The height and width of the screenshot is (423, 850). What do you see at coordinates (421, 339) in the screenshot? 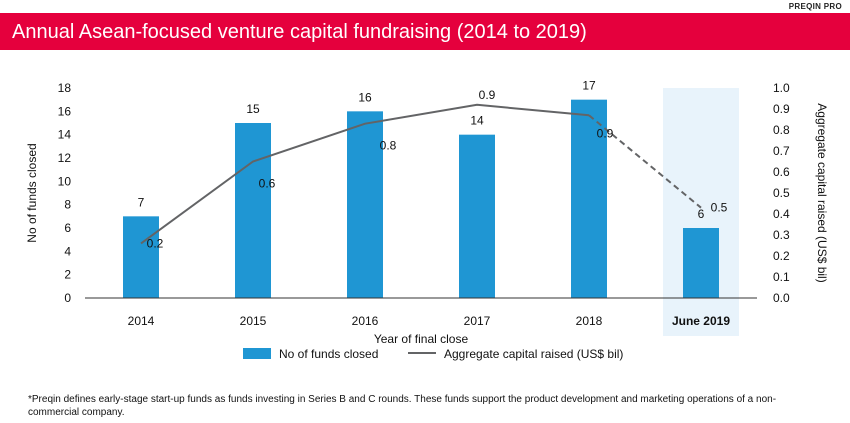
I see `x-axis-title: Year of final close` at bounding box center [421, 339].